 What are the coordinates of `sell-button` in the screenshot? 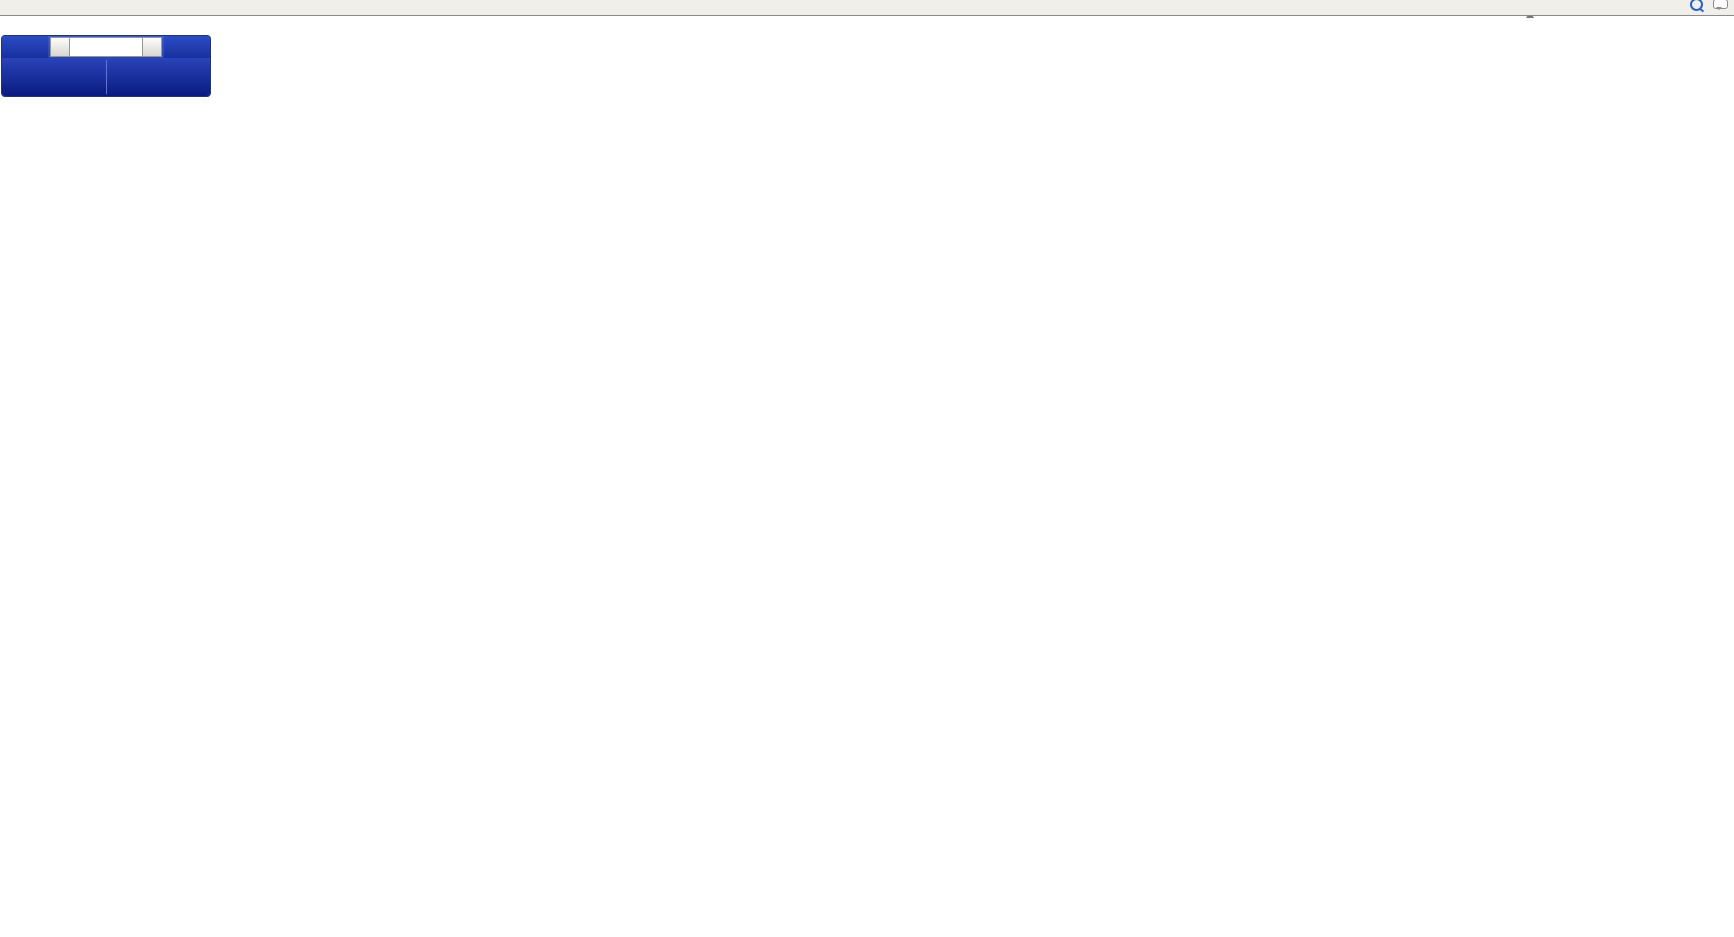 It's located at (25, 47).